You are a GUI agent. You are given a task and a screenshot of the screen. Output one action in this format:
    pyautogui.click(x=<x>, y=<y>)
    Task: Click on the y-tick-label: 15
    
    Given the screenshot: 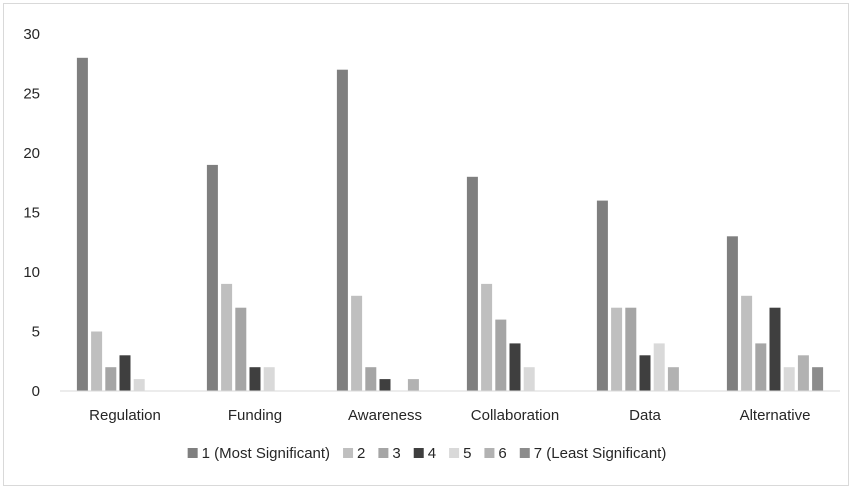 What is the action you would take?
    pyautogui.click(x=31, y=213)
    